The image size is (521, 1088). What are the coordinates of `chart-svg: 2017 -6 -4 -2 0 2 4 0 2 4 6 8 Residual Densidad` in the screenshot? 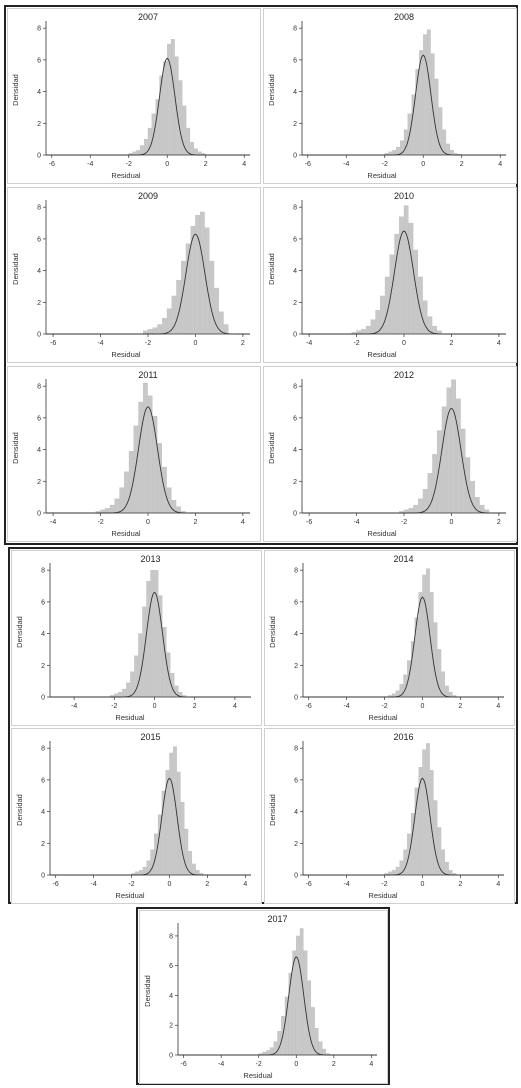 It's located at (260, 997).